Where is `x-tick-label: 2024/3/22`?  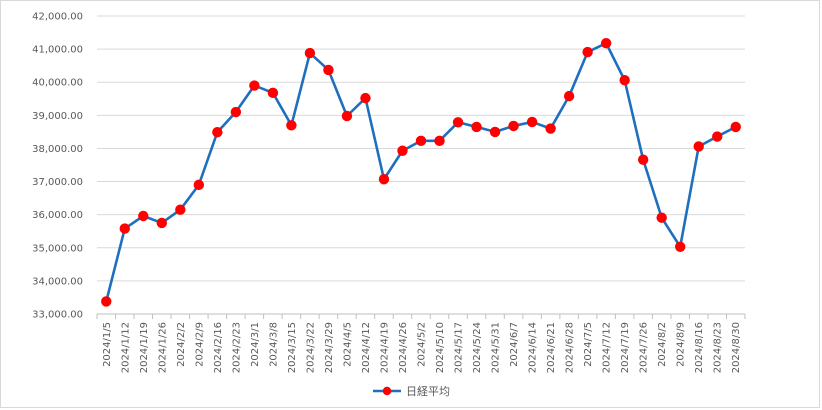
x-tick-label: 2024/3/22 is located at coordinates (310, 347).